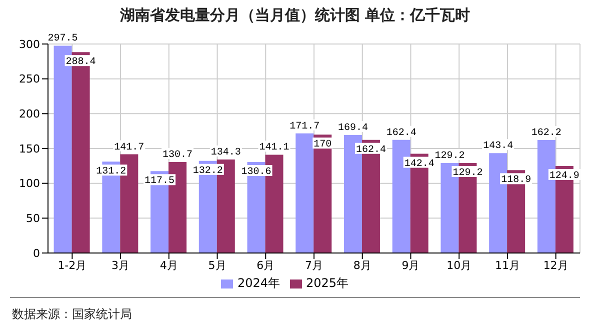 This screenshot has height=330, width=590. Describe the element at coordinates (323, 145) in the screenshot. I see `data-label: 170` at that location.